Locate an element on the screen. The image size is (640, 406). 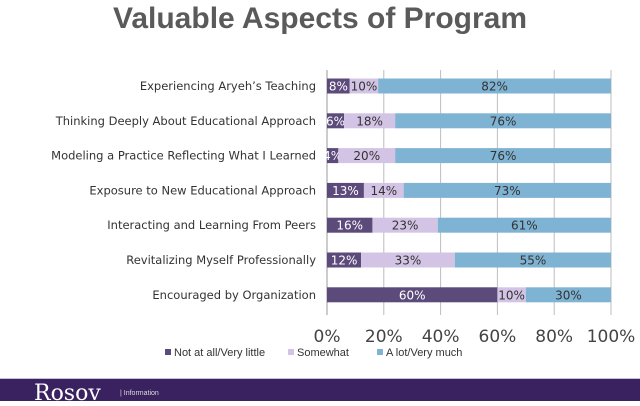
data-label: 73% is located at coordinates (507, 191).